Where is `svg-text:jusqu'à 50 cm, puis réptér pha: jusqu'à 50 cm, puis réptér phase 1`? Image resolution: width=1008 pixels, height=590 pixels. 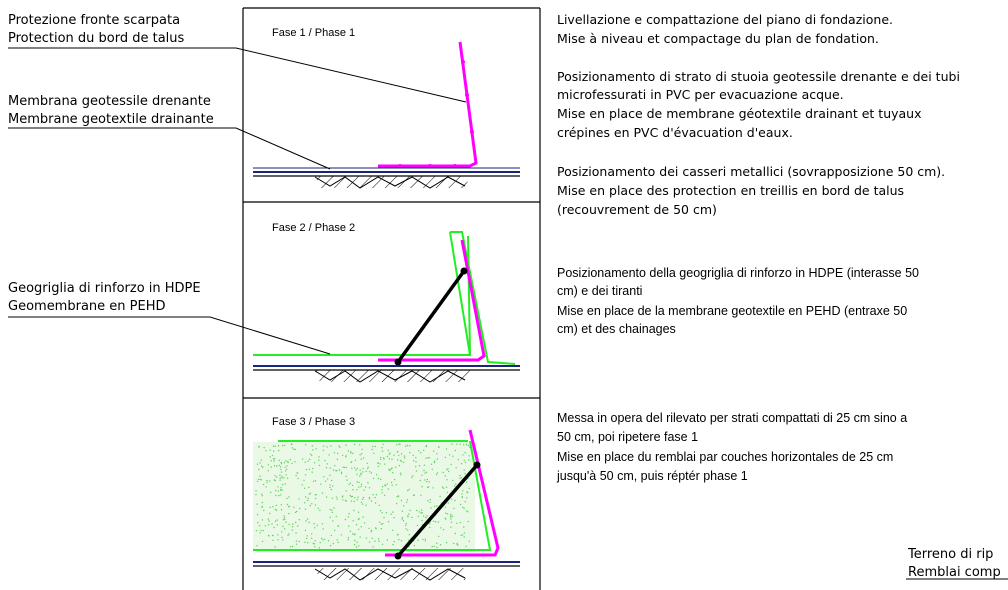 svg-text:jusqu'à 50 cm, puis réptér pha: jusqu'à 50 cm, puis réptér phase 1 is located at coordinates (652, 476).